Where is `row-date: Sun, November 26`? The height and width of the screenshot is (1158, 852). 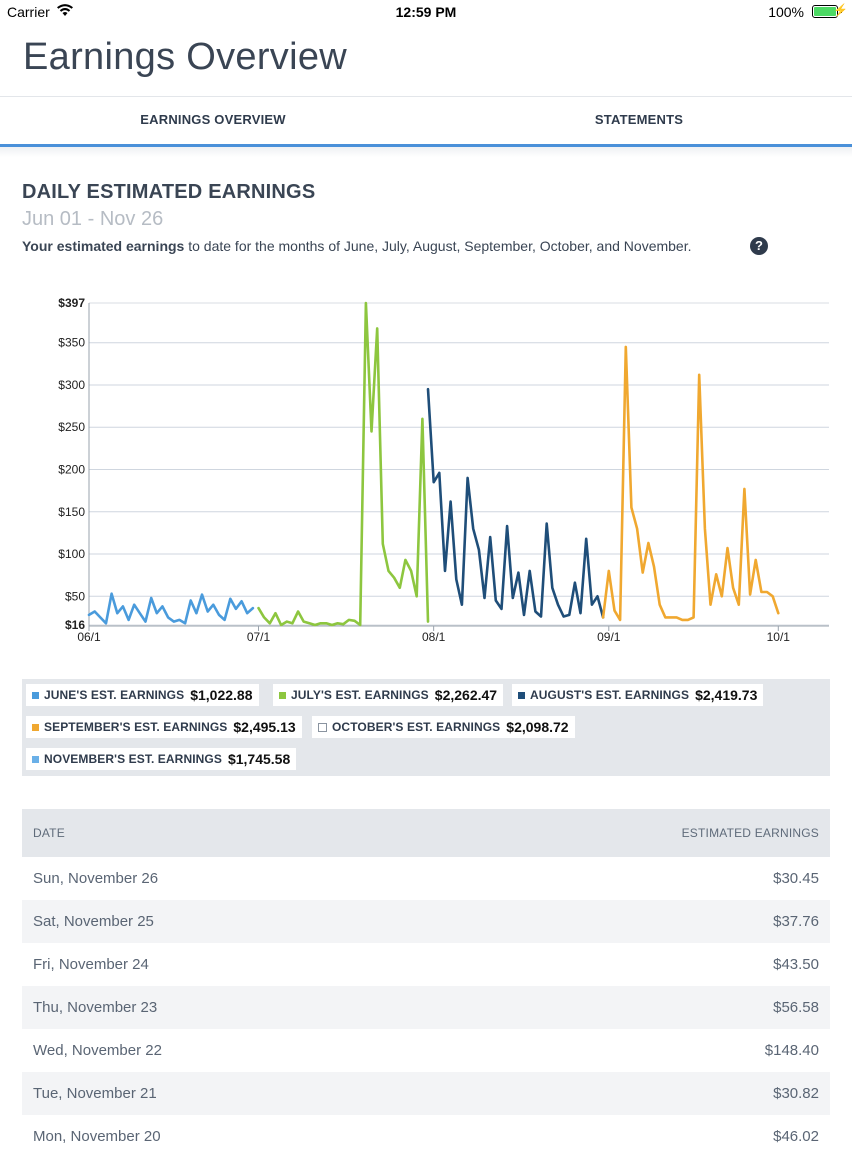
row-date: Sun, November 26 is located at coordinates (96, 878).